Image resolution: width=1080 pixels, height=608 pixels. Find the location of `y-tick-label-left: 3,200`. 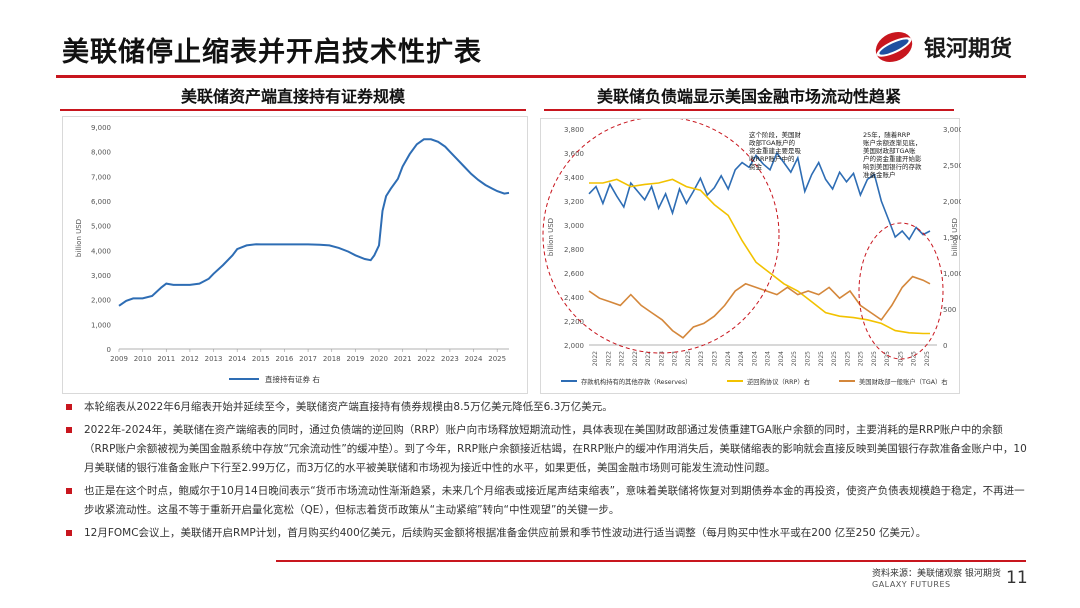

y-tick-label-left: 3,200 is located at coordinates (574, 202).